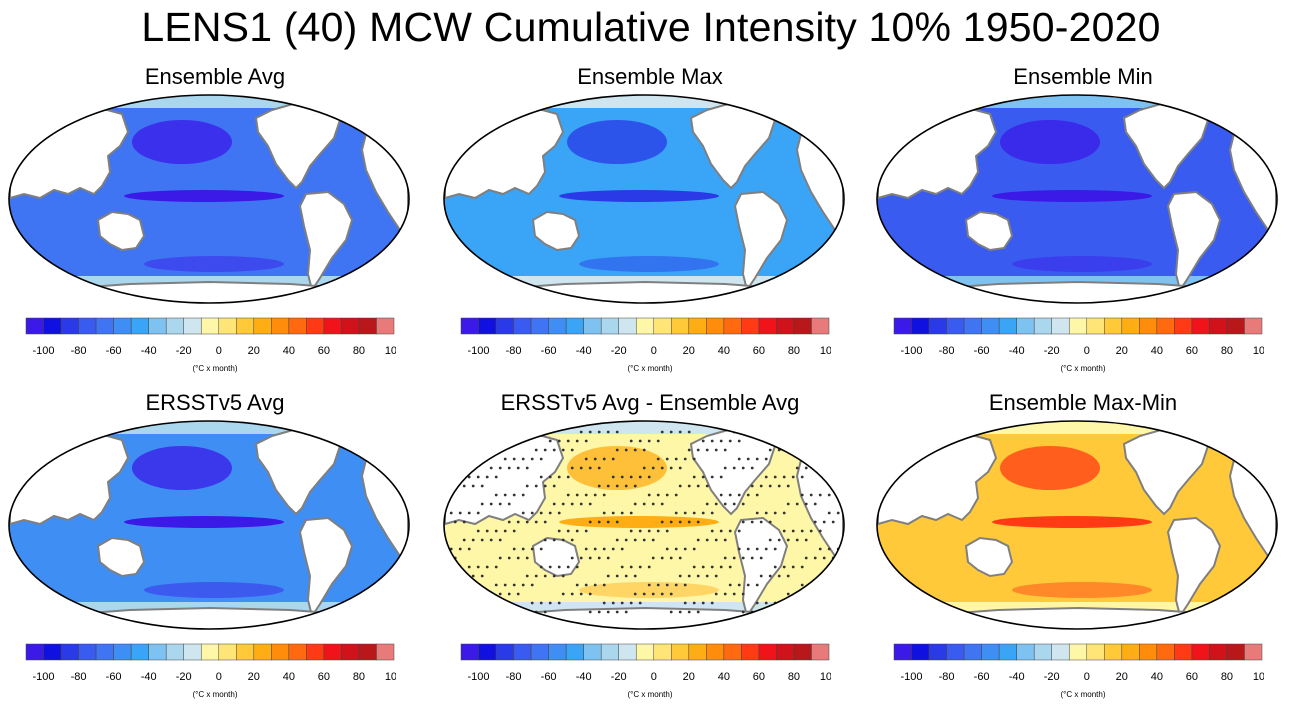  What do you see at coordinates (1226, 437) in the screenshot?
I see `land-greenland` at bounding box center [1226, 437].